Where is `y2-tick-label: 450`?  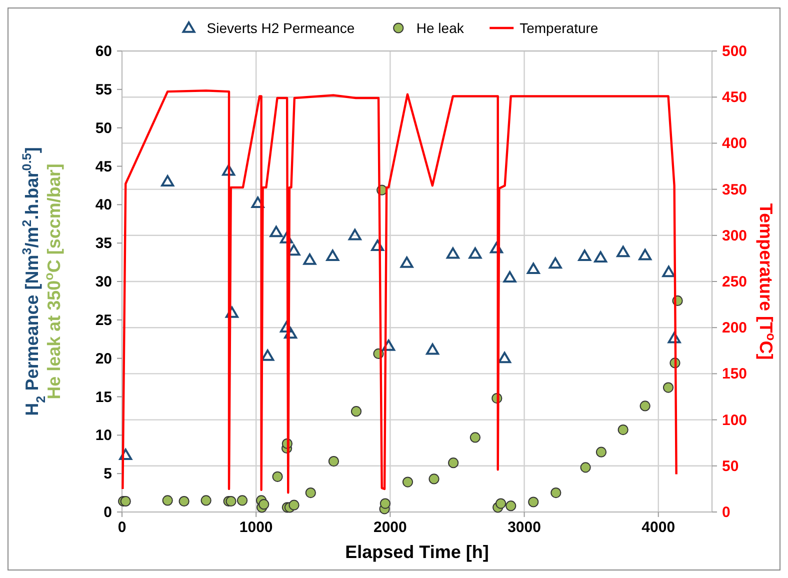 y2-tick-label: 450 is located at coordinates (735, 97).